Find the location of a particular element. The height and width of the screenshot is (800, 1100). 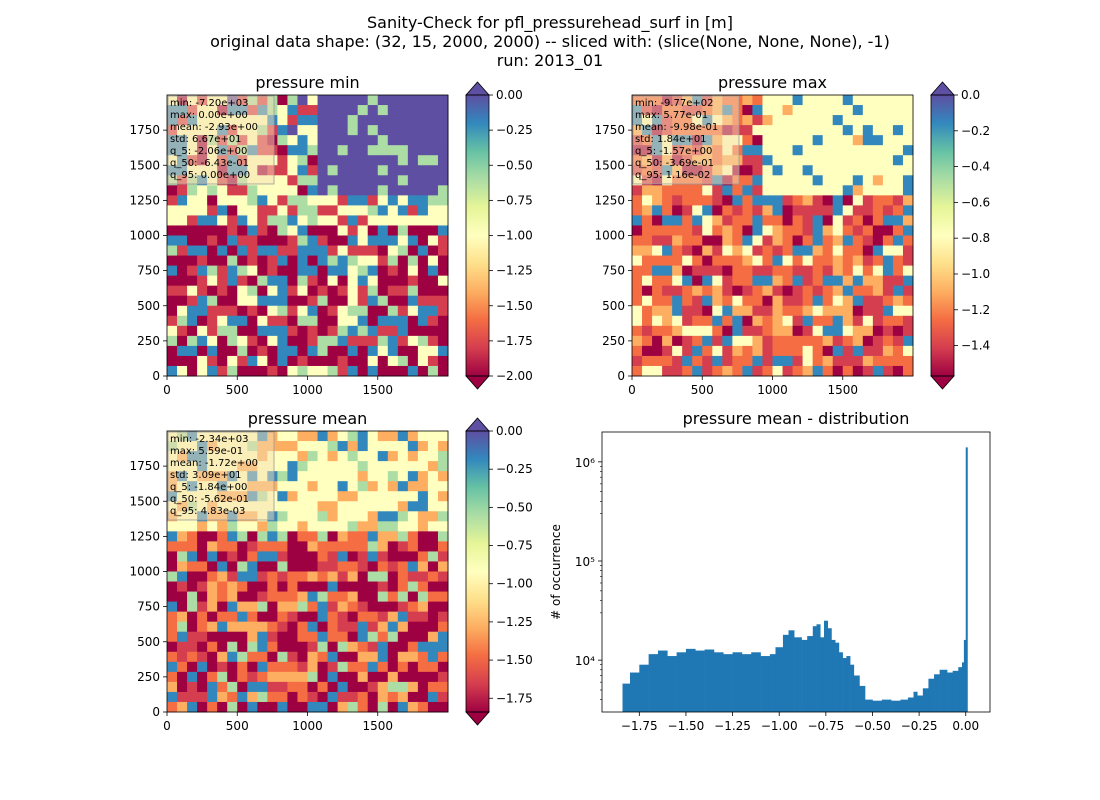

y-tick-label: 750 is located at coordinates (613, 271).